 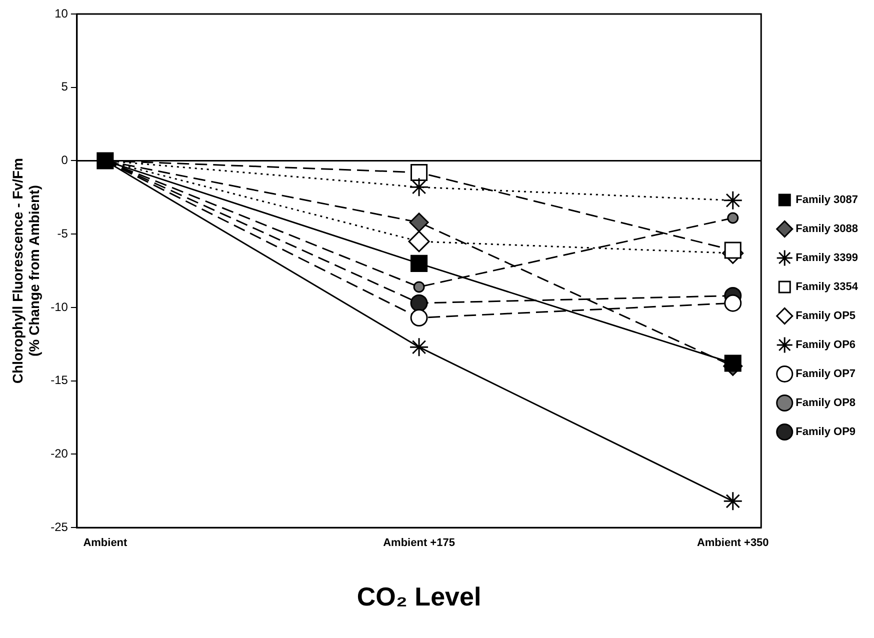 I want to click on legend-label: Family 3088, so click(x=827, y=229).